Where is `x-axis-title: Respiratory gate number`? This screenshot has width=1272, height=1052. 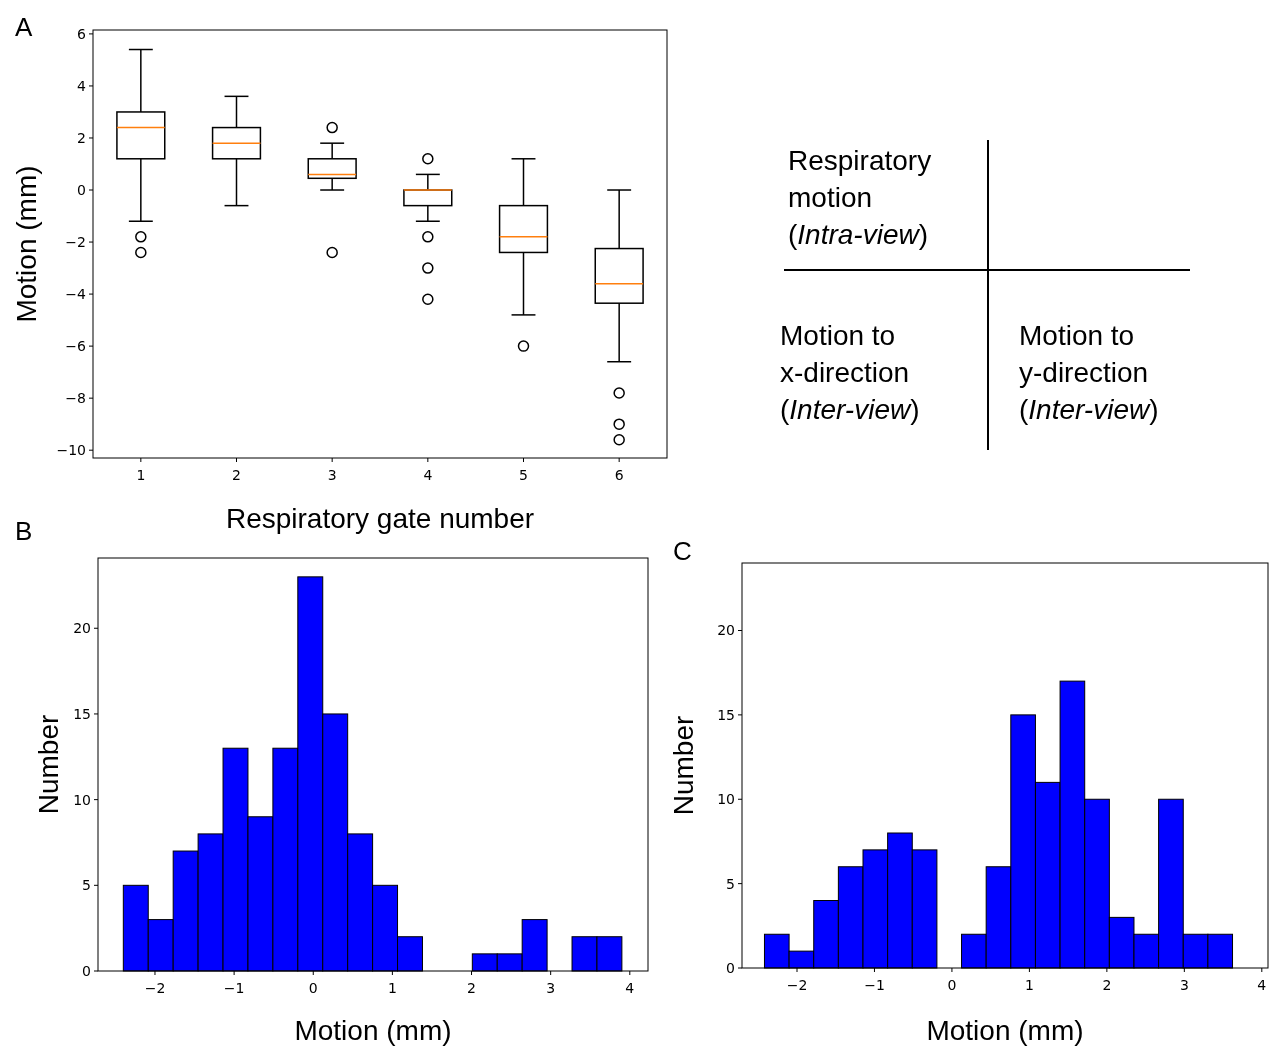 x-axis-title: Respiratory gate number is located at coordinates (380, 518).